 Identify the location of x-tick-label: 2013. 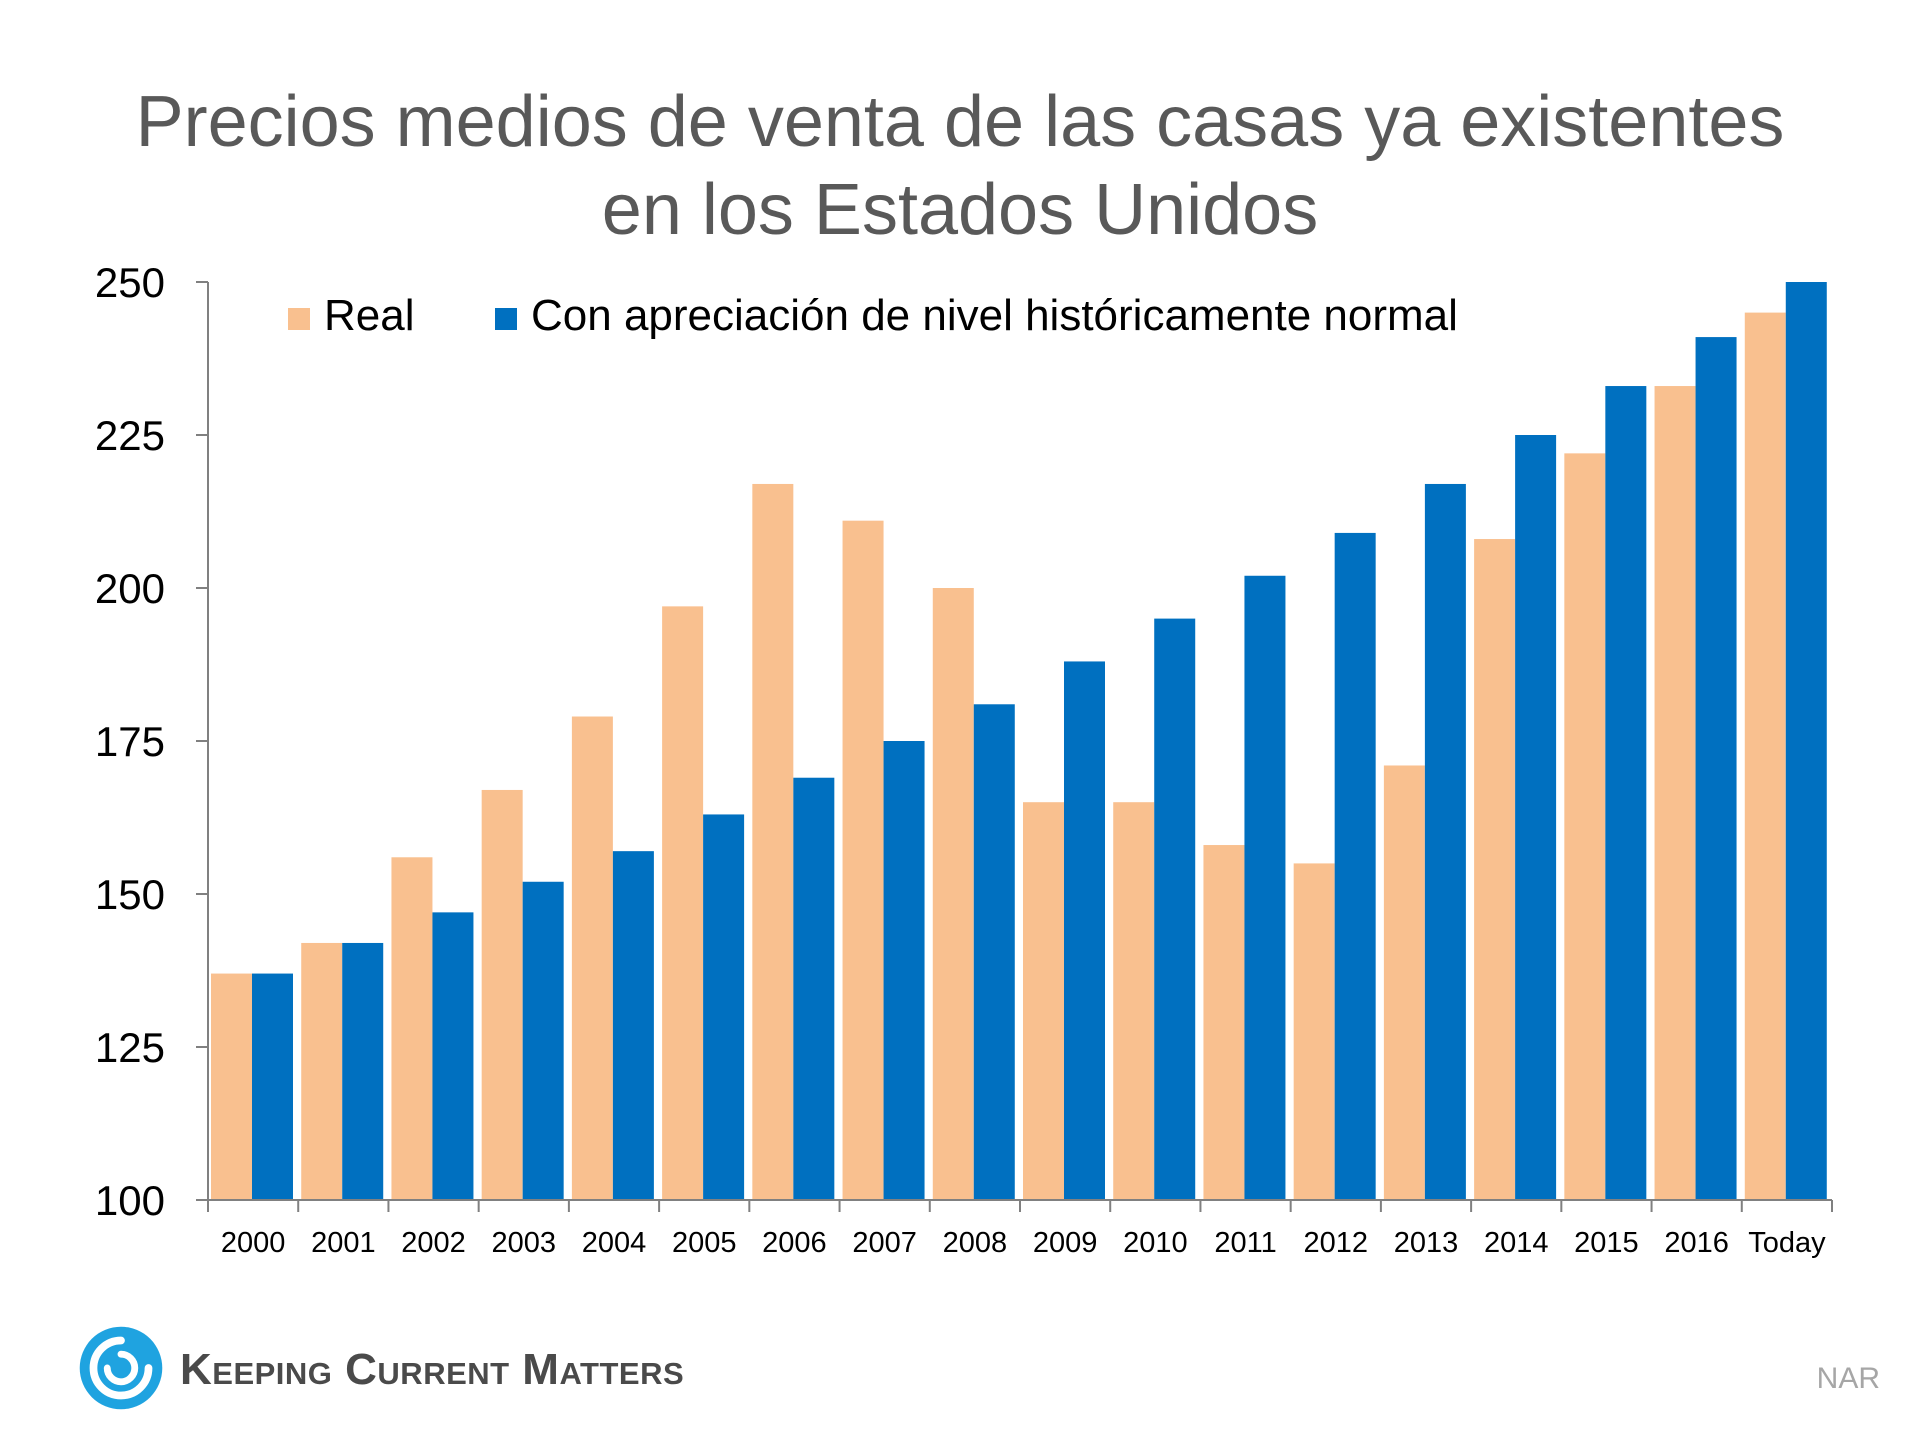
(1426, 1243).